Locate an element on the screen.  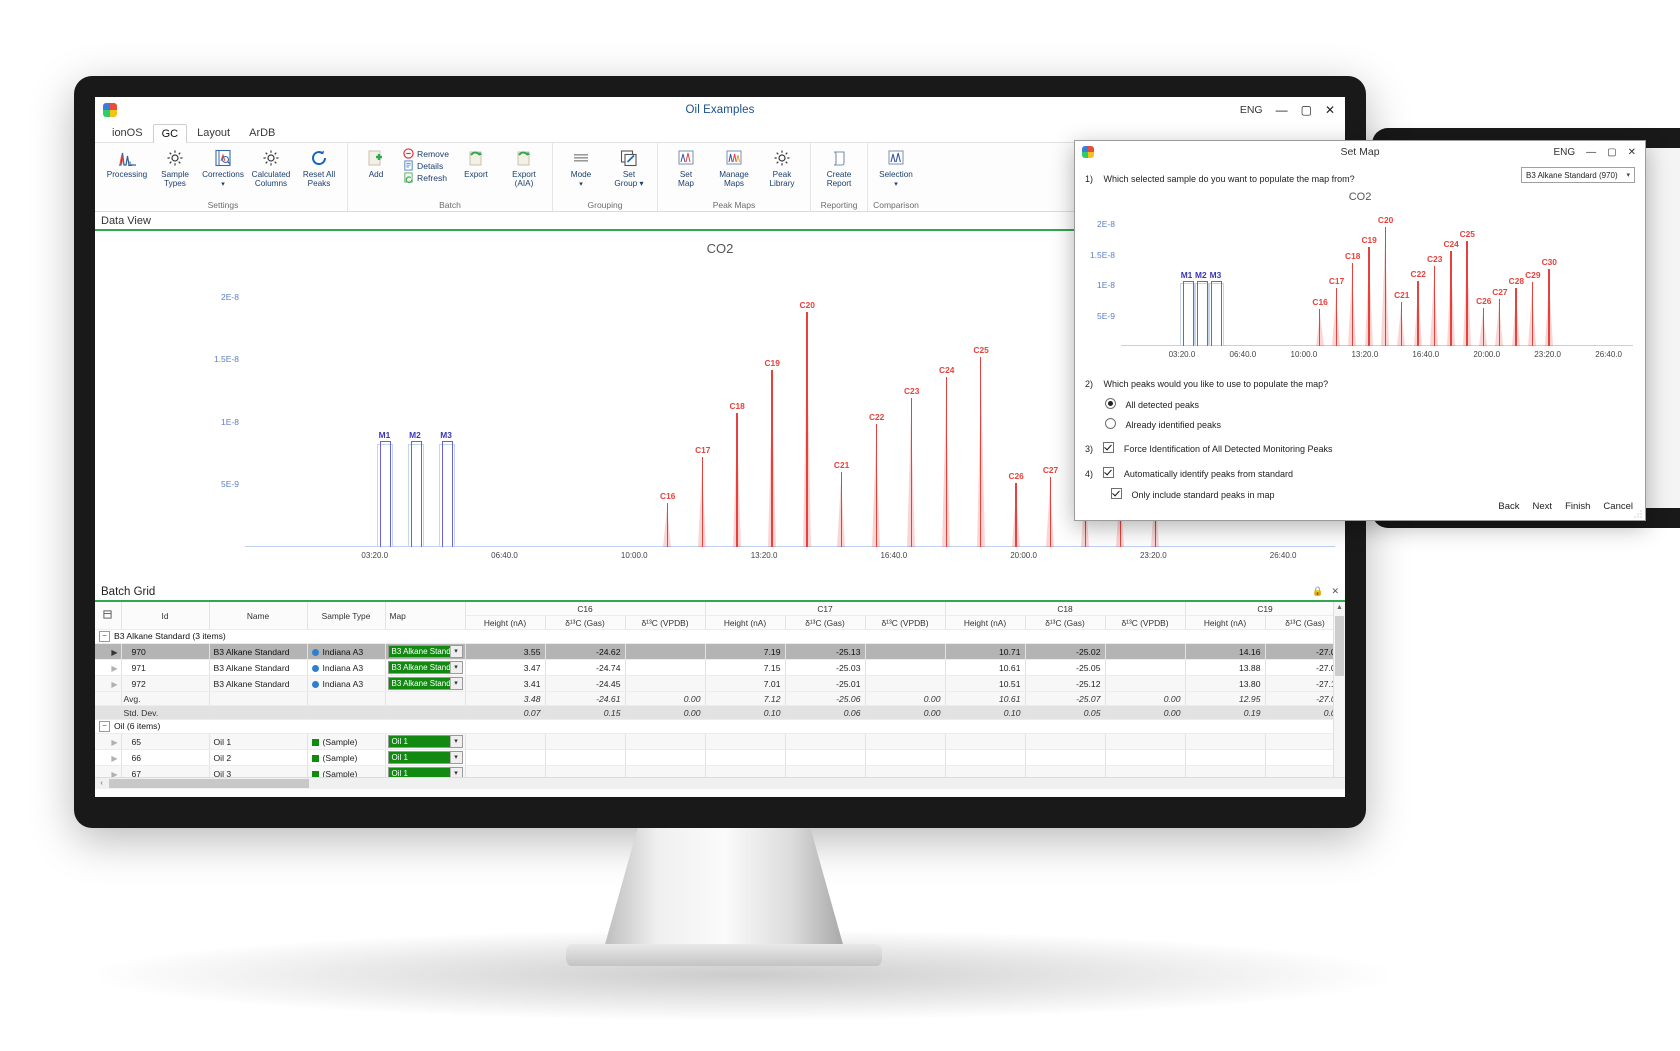
refresh-button: Refresh is located at coordinates (426, 177).